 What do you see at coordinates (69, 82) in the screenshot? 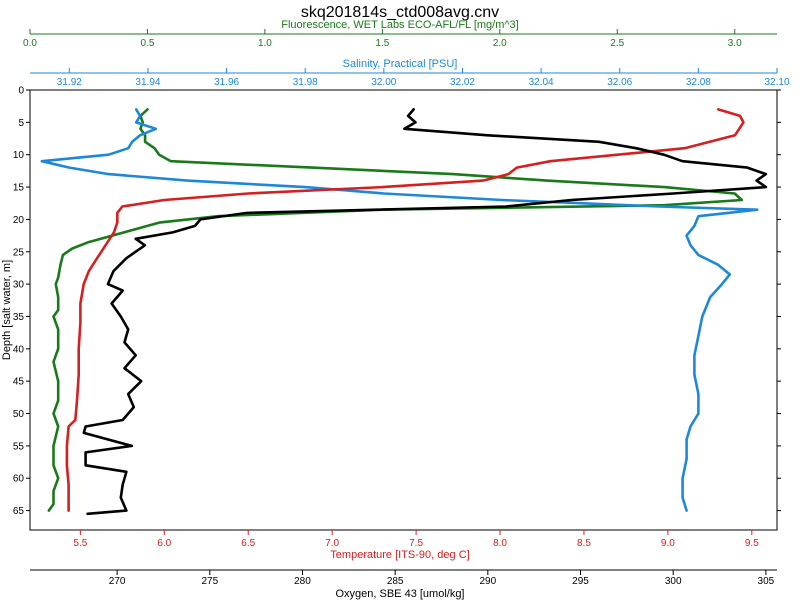
I see `salinity-tick-label-0: 31.92` at bounding box center [69, 82].